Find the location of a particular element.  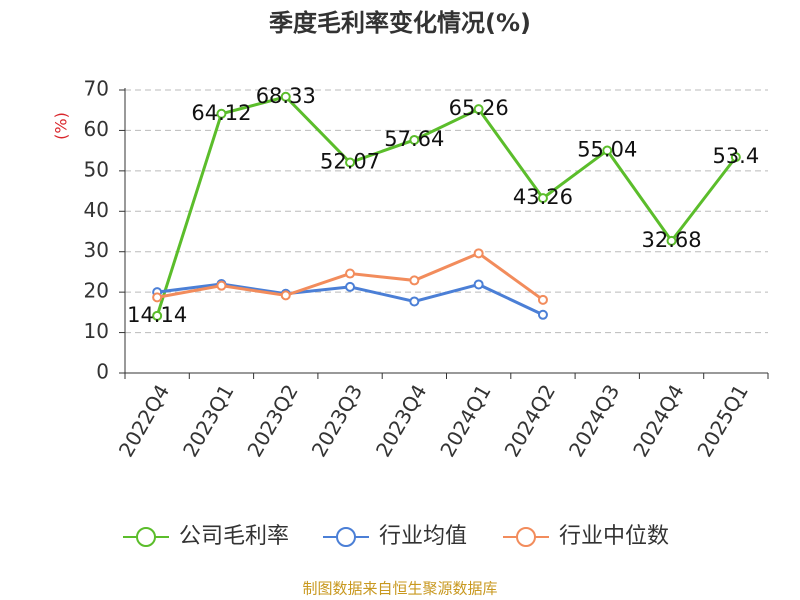

x-tick-label: 2023Q3 is located at coordinates (337, 420).